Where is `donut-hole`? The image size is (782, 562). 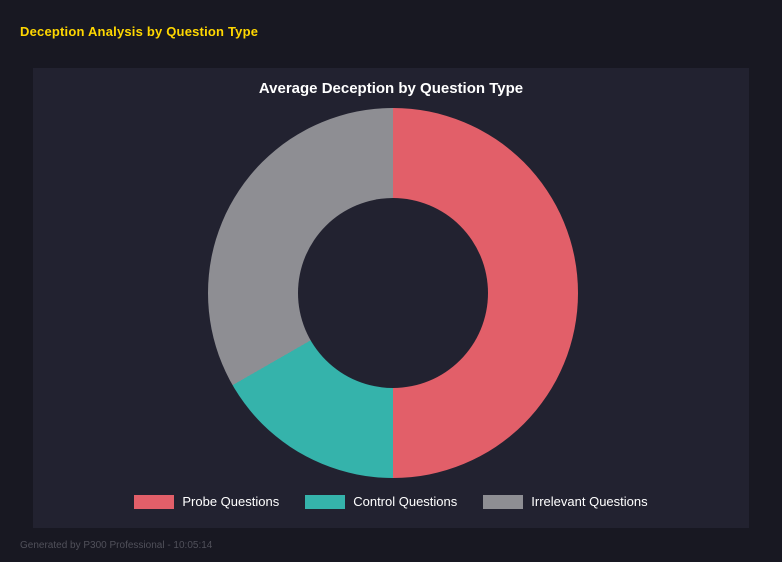 donut-hole is located at coordinates (393, 293).